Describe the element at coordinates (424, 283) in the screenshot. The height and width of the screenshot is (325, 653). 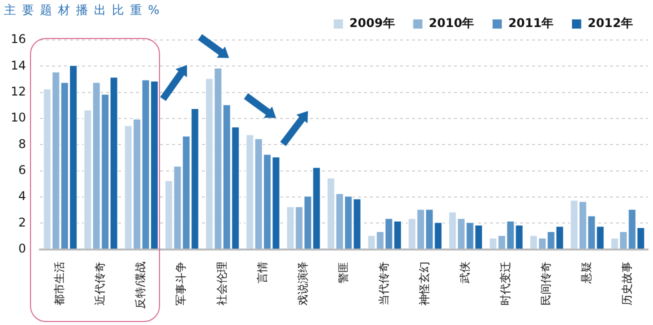
I see `x-tick-label: 神怪玄幻` at that location.